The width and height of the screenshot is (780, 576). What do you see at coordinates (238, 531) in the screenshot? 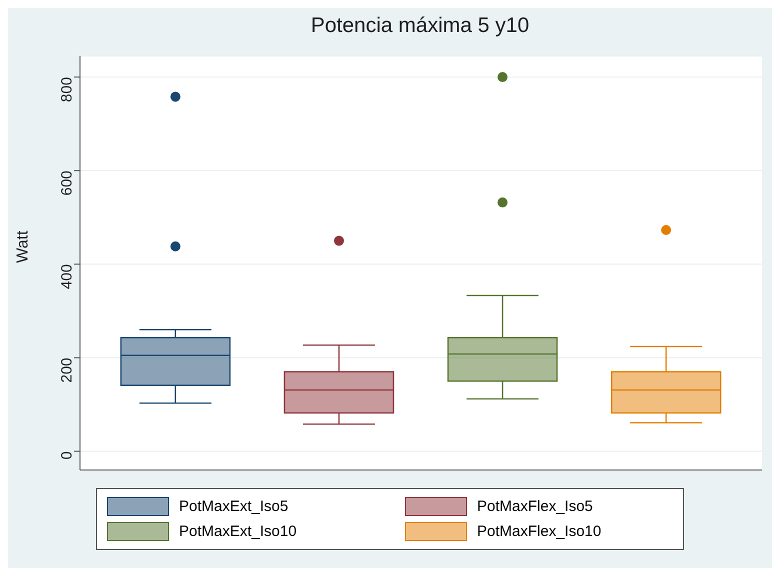
I see `legend-label: PotMaxExt_Iso10` at bounding box center [238, 531].